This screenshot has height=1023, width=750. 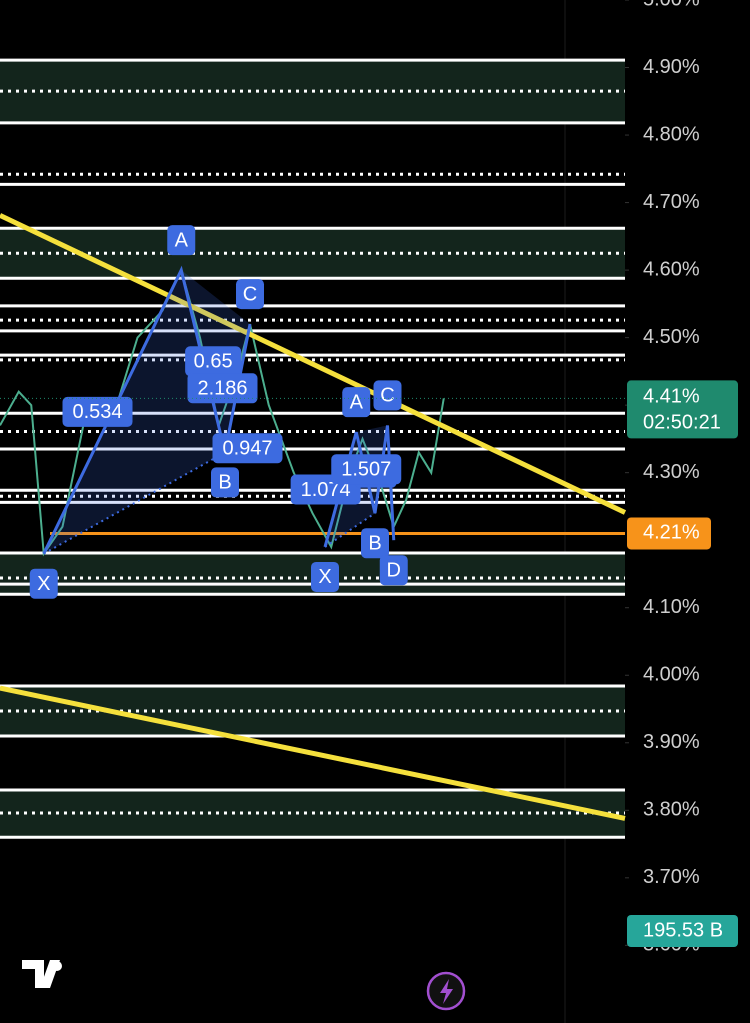 I want to click on y-tick-label: 4.60%, so click(x=671, y=269).